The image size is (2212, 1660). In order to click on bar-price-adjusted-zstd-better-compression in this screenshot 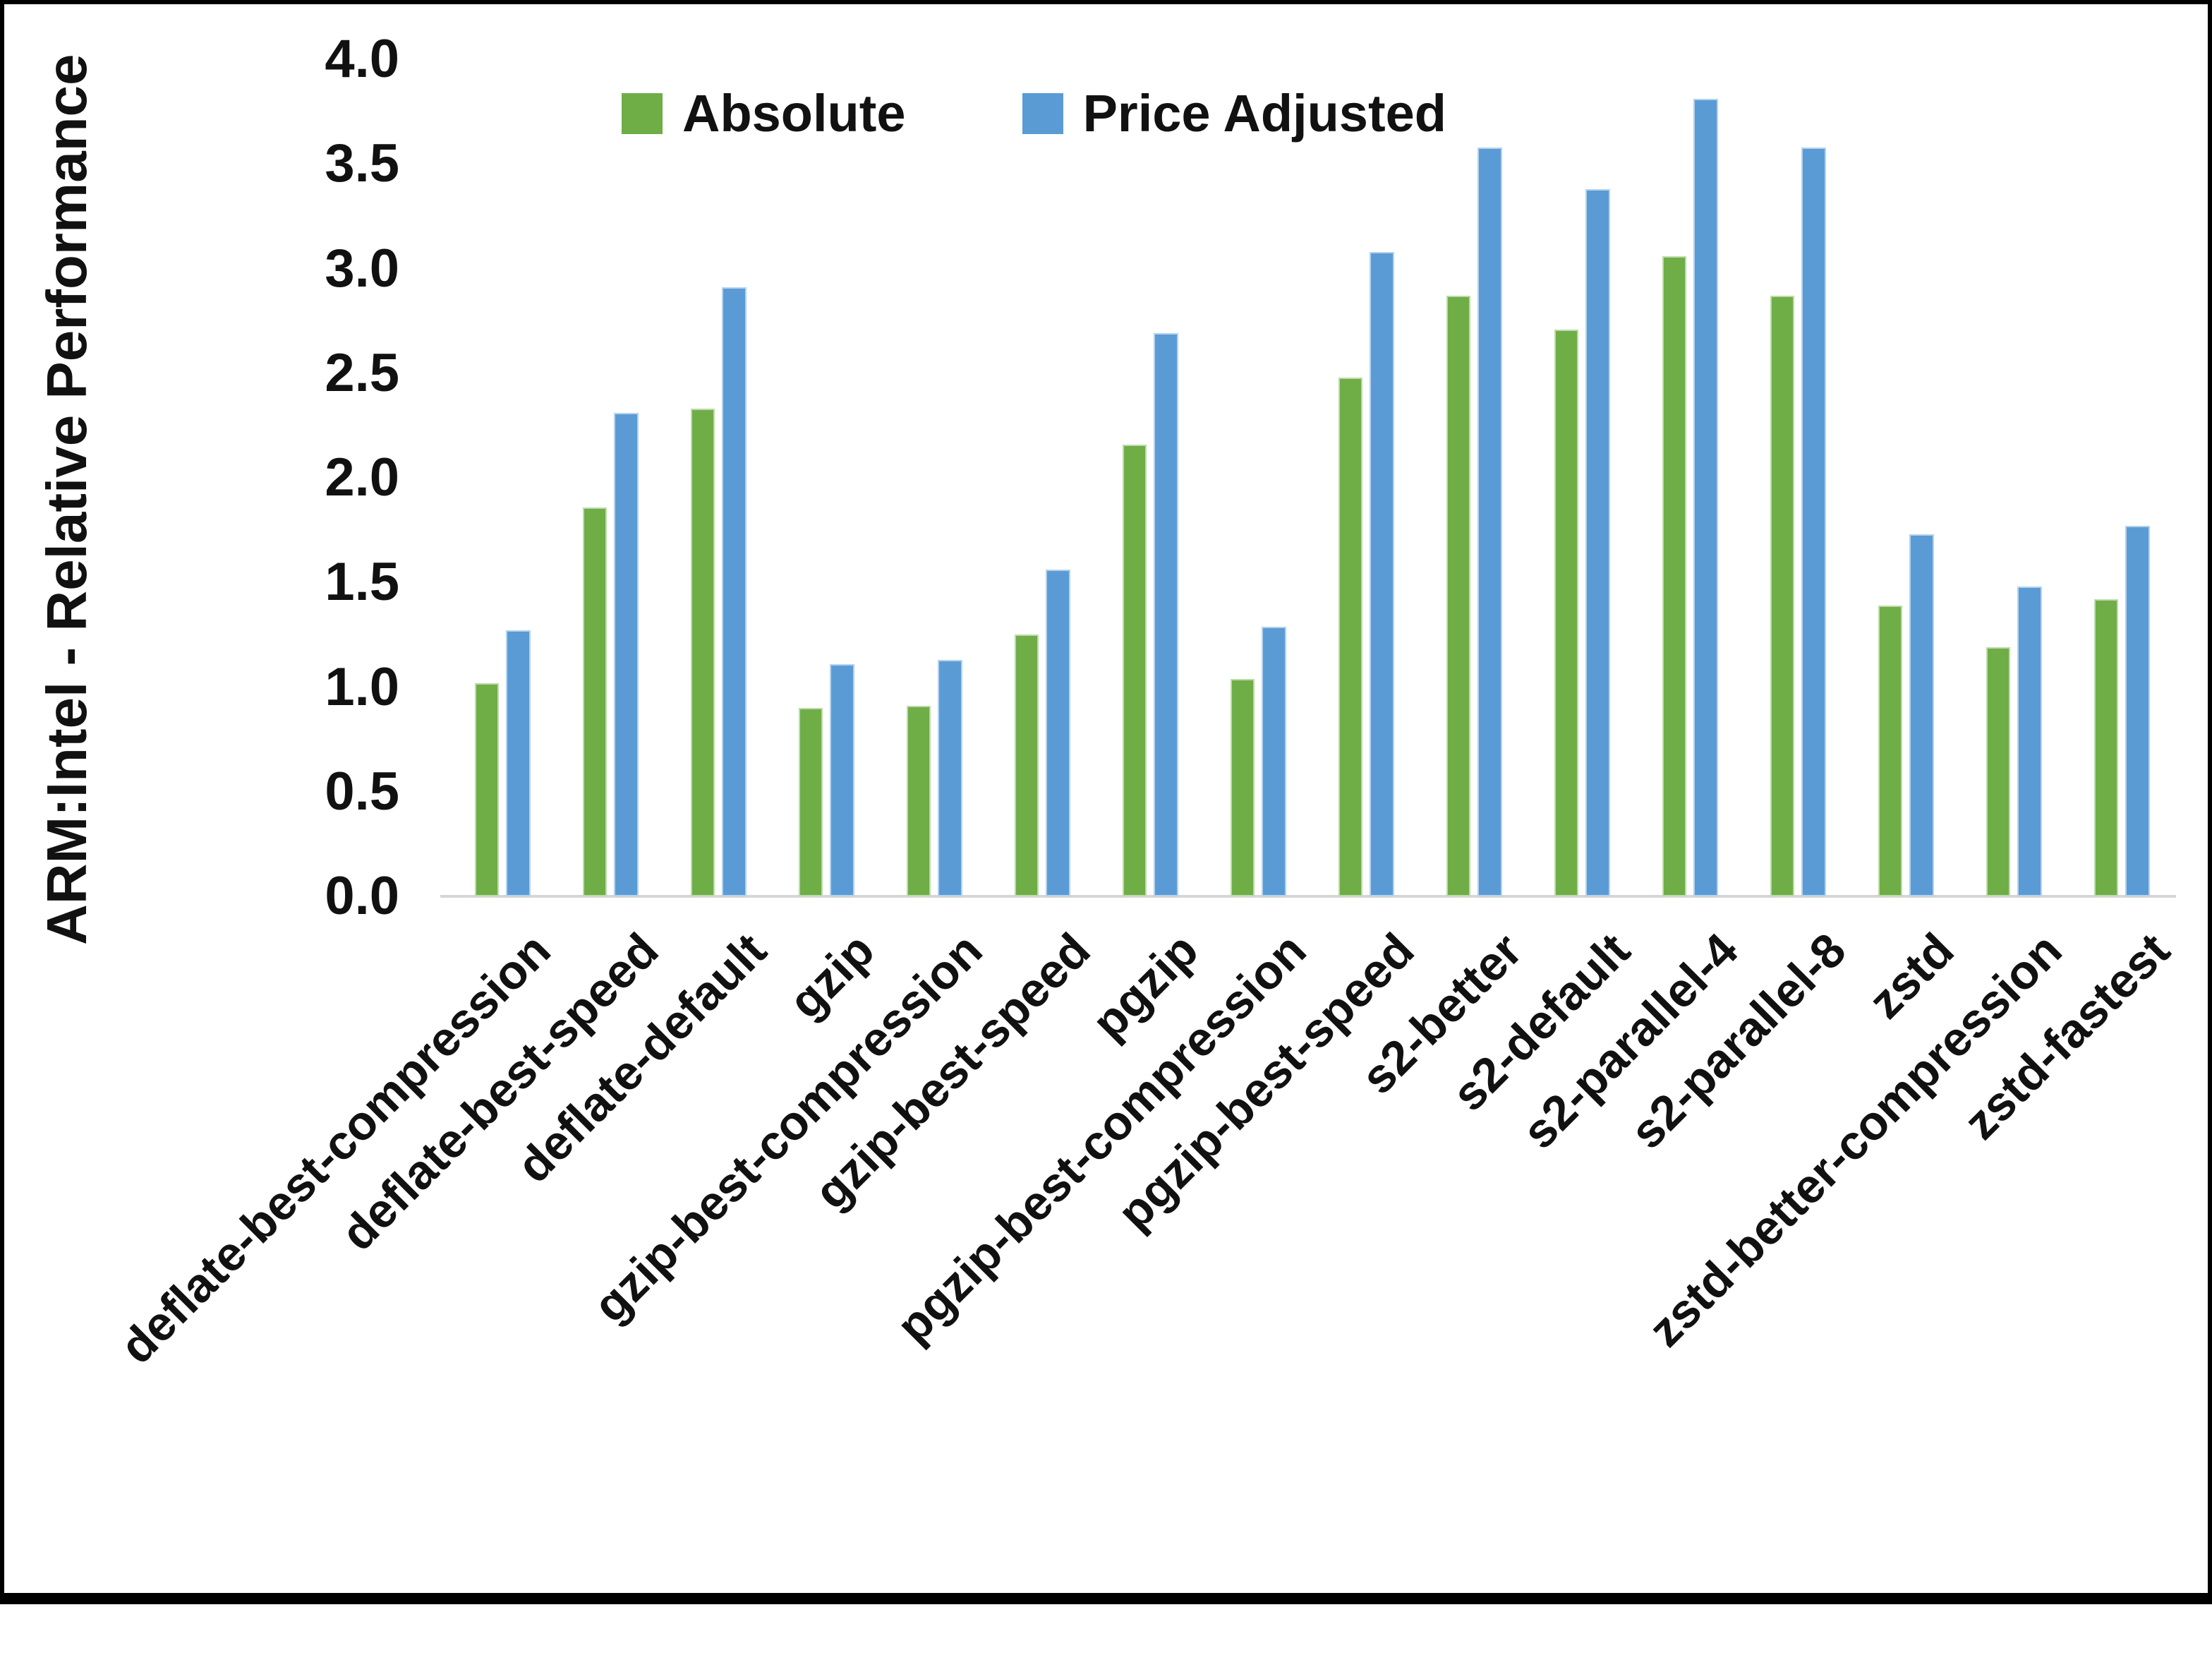, I will do `click(2029, 741)`.